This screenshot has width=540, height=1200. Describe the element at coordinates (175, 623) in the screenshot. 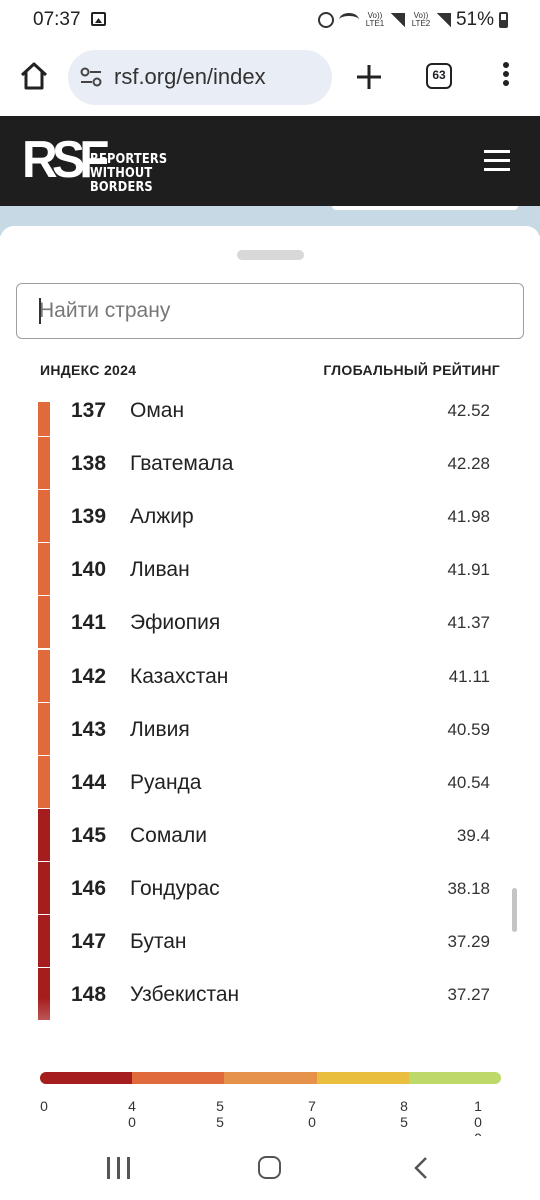

I see `row-country: Эфиопия` at that location.